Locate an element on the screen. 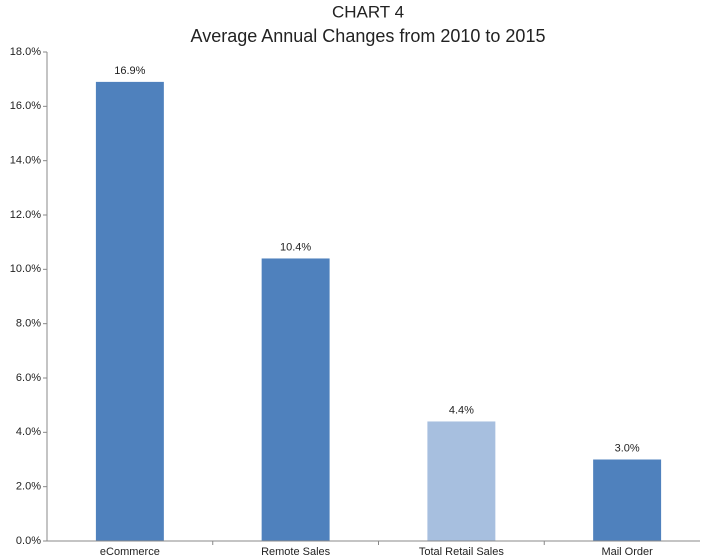 This screenshot has width=701, height=559. y-tick-label: 0.0% is located at coordinates (28, 541).